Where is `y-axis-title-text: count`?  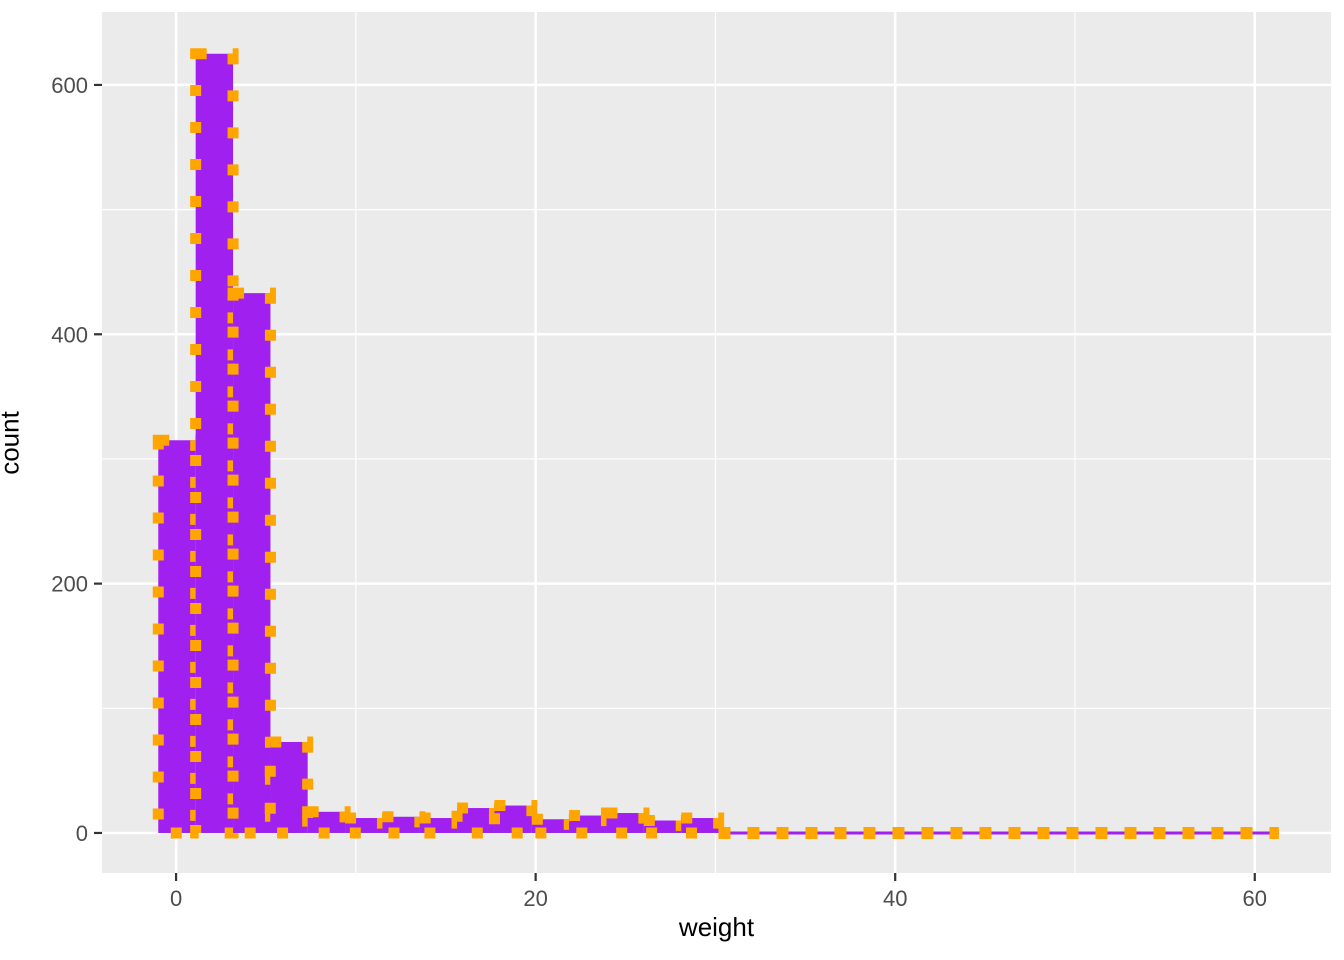 y-axis-title-text: count is located at coordinates (12, 443).